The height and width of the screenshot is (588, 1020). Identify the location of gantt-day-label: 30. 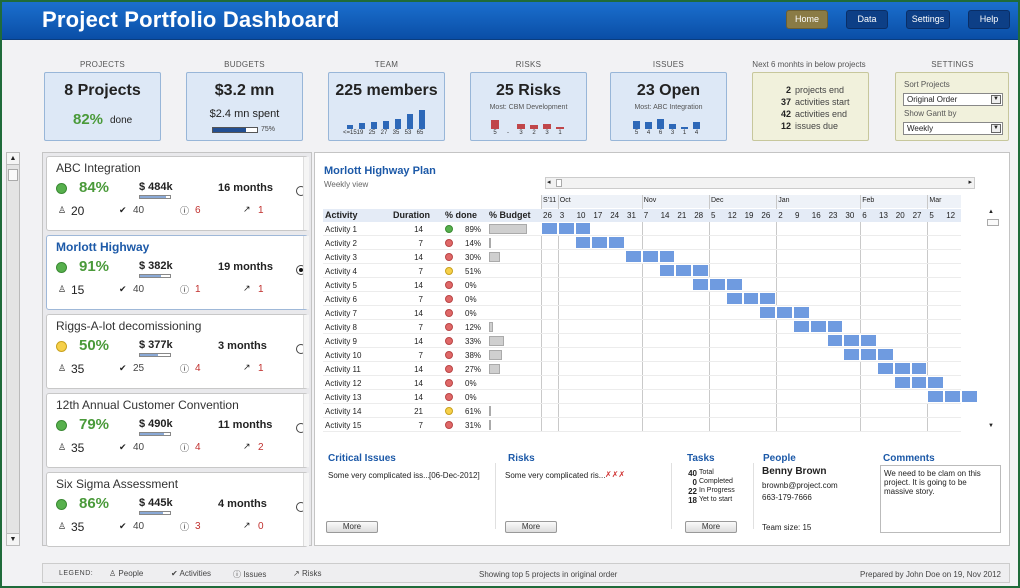
(850, 215).